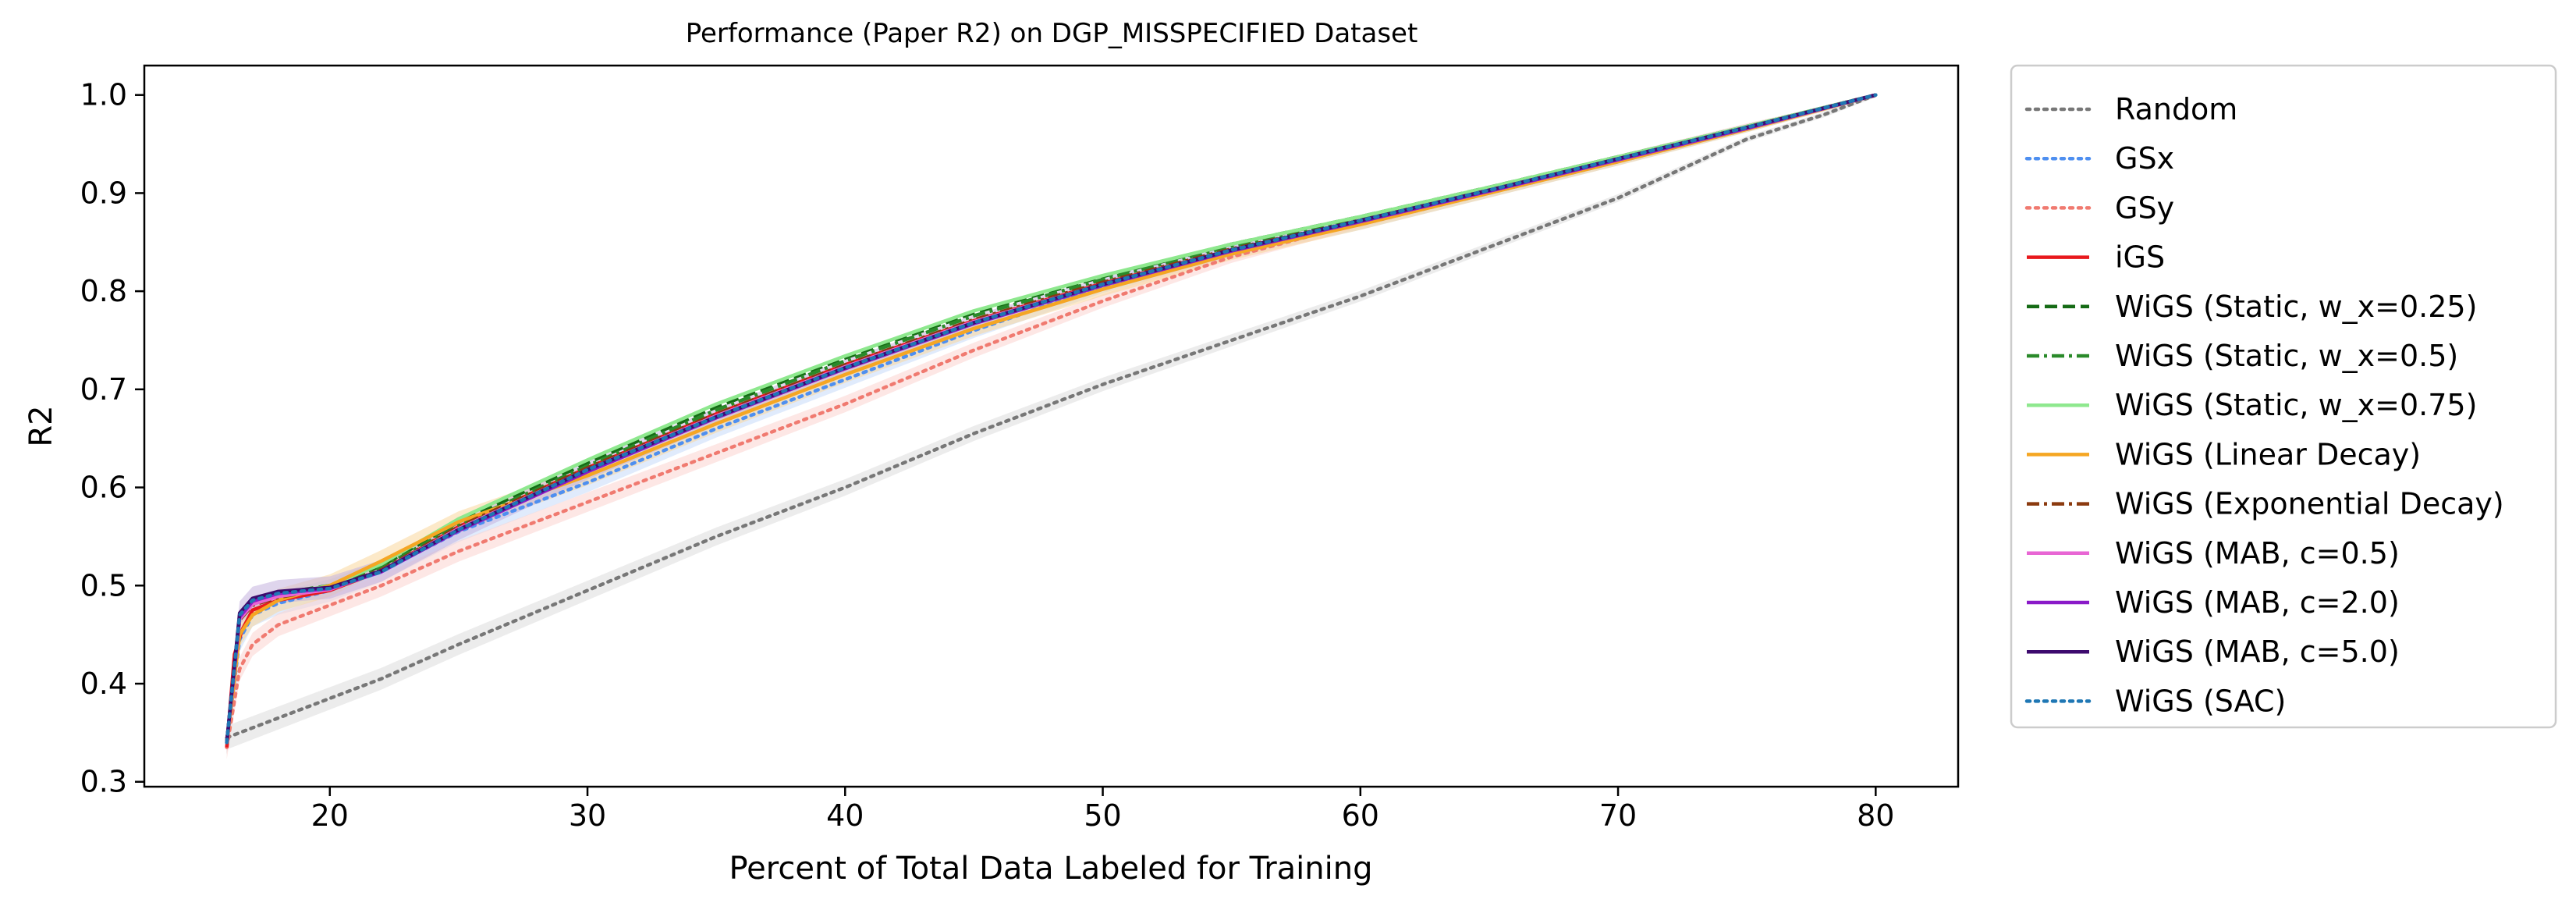 The image size is (2576, 910). What do you see at coordinates (2200, 701) in the screenshot?
I see `legend-label: WiGS (SAC)` at bounding box center [2200, 701].